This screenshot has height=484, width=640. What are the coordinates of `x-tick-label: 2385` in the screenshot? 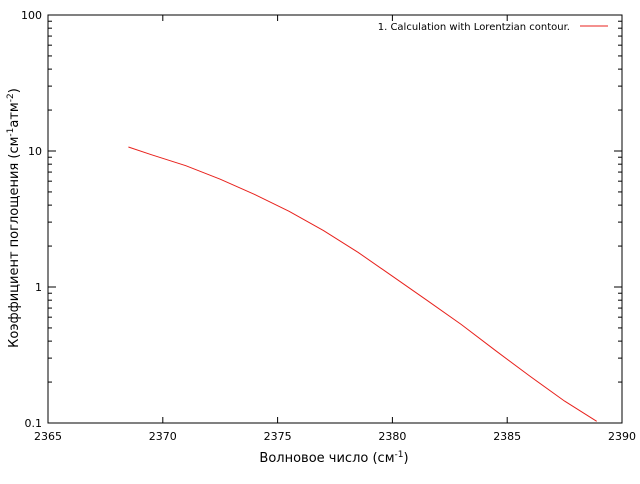 It's located at (507, 436).